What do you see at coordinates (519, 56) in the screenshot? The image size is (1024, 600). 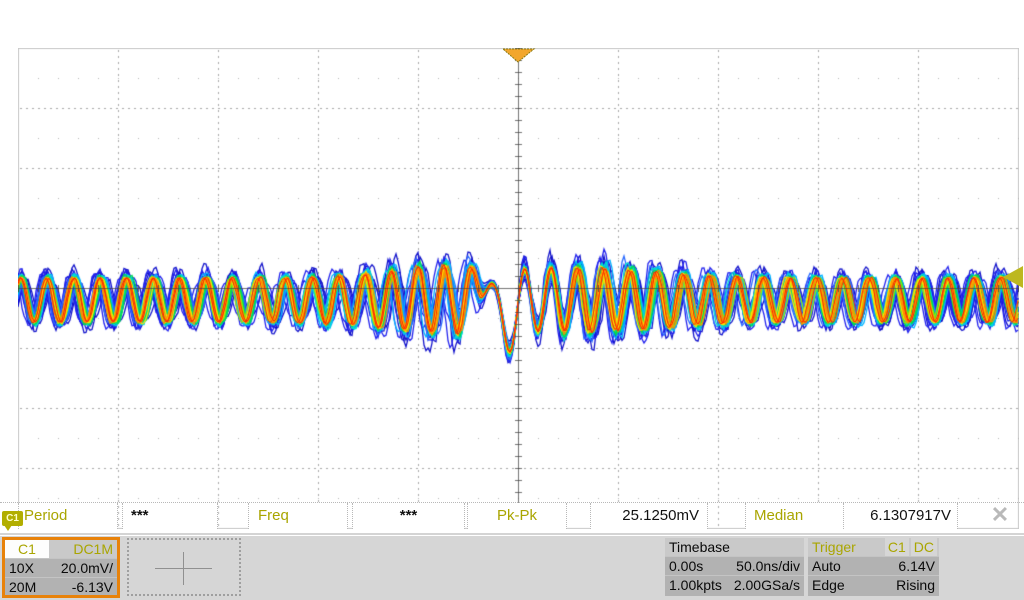 I see `trigger-position-marker-icon` at bounding box center [519, 56].